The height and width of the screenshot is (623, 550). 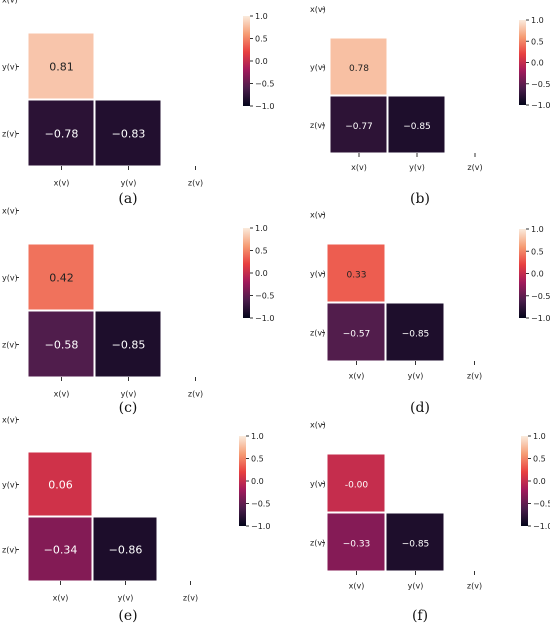 I want to click on cell-value-label: −0.58, so click(x=62, y=345).